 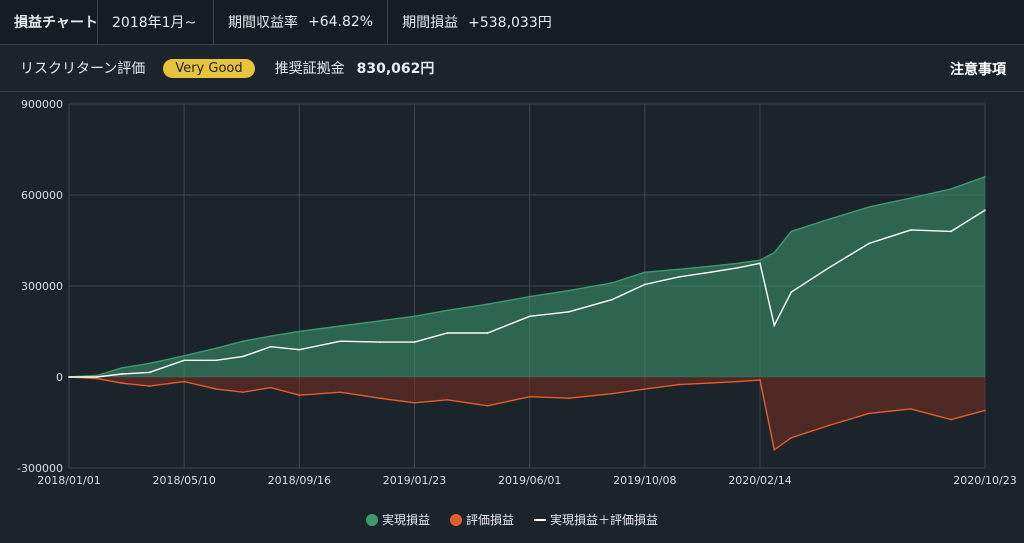 What do you see at coordinates (49, 22) in the screenshot?
I see `chart-title: 損益チャート` at bounding box center [49, 22].